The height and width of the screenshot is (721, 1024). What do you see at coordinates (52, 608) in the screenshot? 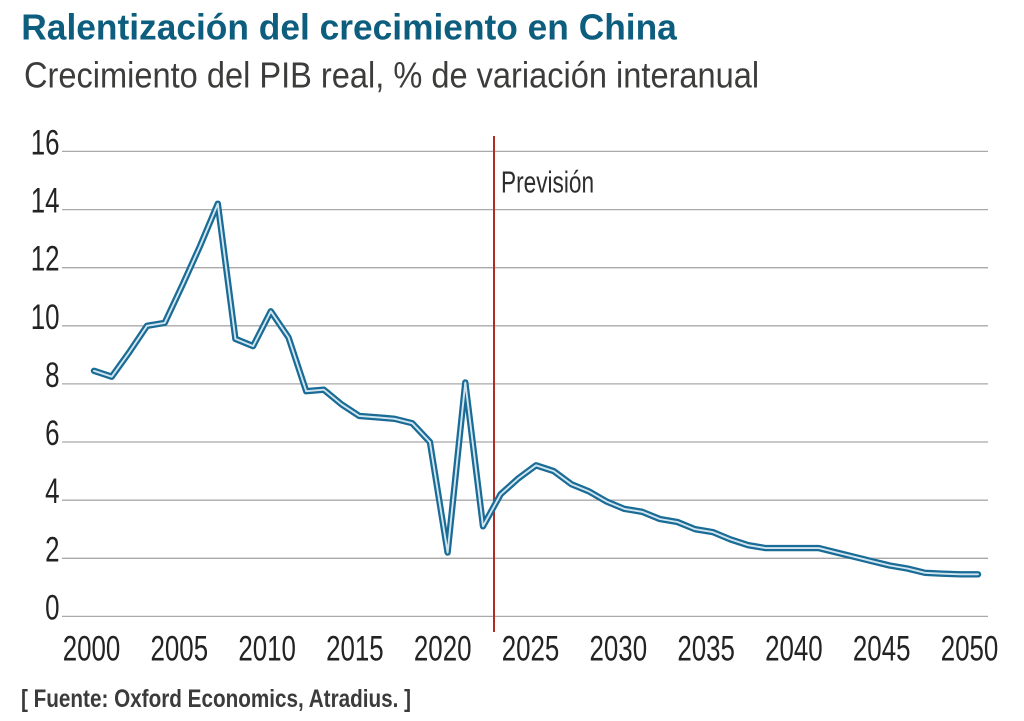
I see `svg-text: 0` at bounding box center [52, 608].